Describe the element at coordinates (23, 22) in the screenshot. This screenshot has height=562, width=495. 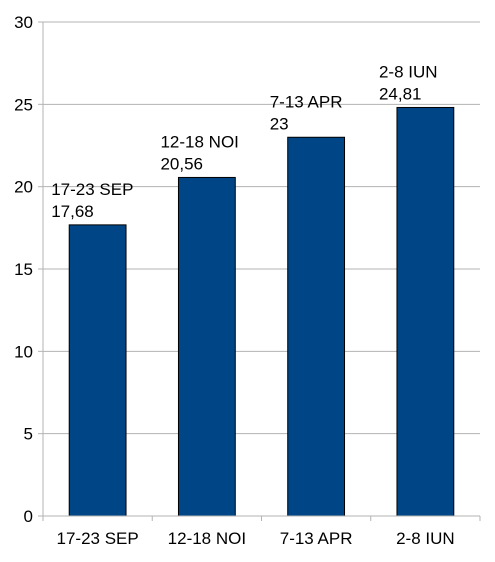
I see `y-tick-label: 30` at that location.